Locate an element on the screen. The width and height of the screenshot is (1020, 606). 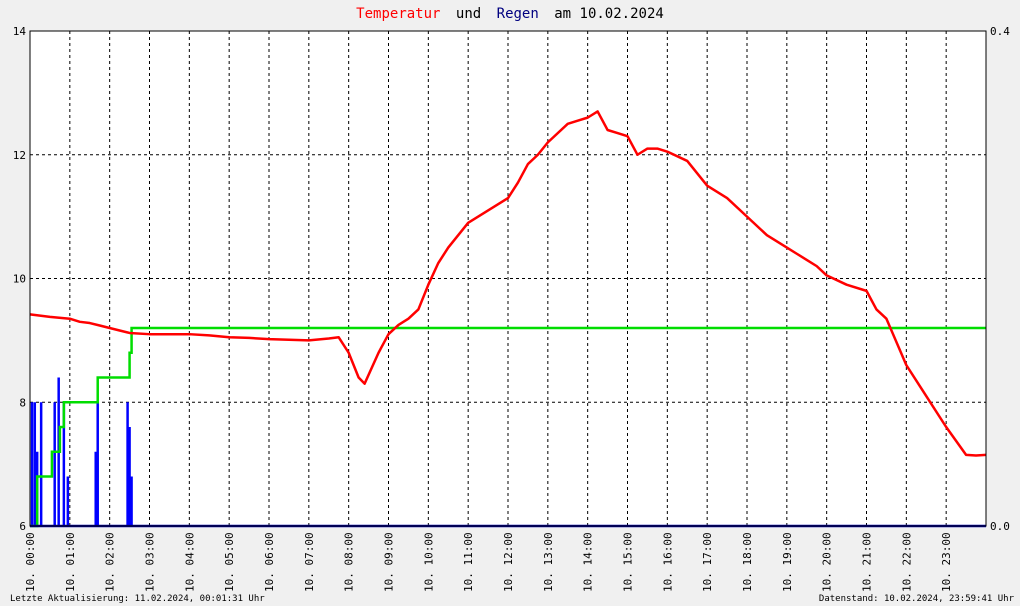
y-left-tick-label: 14 is located at coordinates (20, 31).